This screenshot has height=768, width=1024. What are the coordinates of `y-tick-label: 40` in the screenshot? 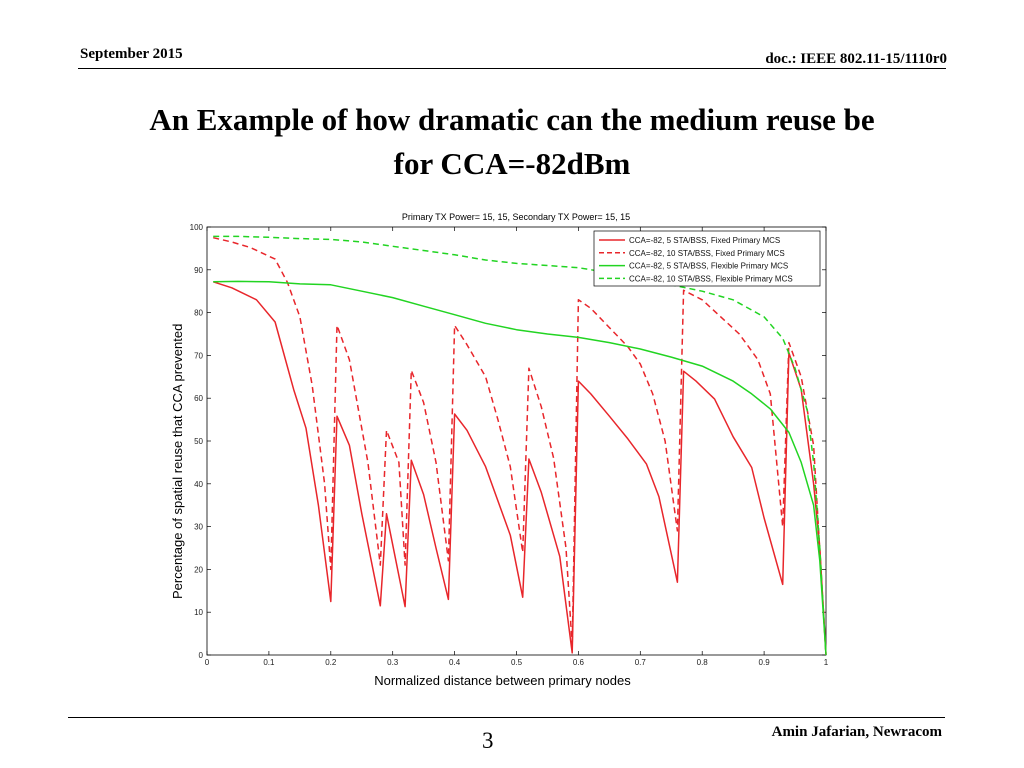 It's located at (198, 484).